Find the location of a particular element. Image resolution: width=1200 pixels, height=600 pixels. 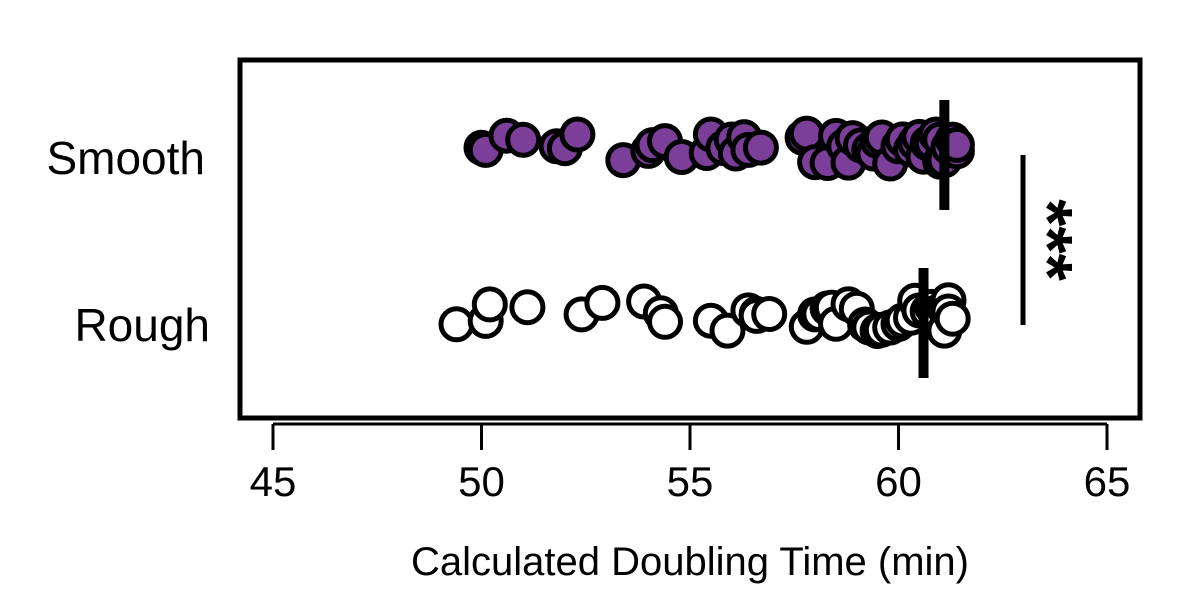

x-tick-label-55: 55 is located at coordinates (690, 481).